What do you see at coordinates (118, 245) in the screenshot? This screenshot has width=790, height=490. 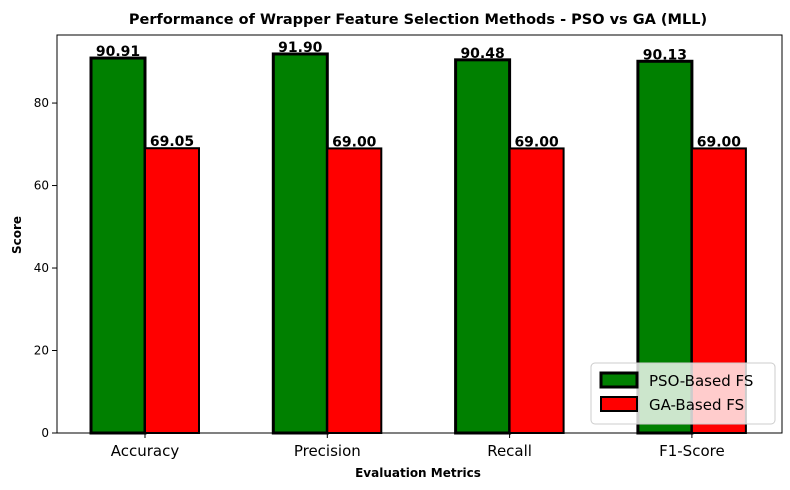 I see `bar-pso-accuracy` at bounding box center [118, 245].